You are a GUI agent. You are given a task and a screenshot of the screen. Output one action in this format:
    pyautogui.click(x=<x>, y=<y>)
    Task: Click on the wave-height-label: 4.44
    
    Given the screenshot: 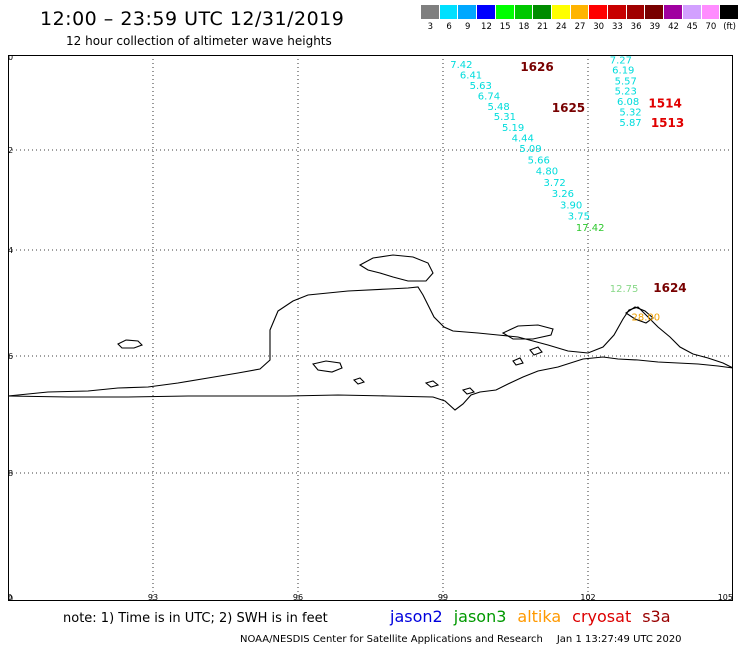 What is the action you would take?
    pyautogui.click(x=523, y=138)
    